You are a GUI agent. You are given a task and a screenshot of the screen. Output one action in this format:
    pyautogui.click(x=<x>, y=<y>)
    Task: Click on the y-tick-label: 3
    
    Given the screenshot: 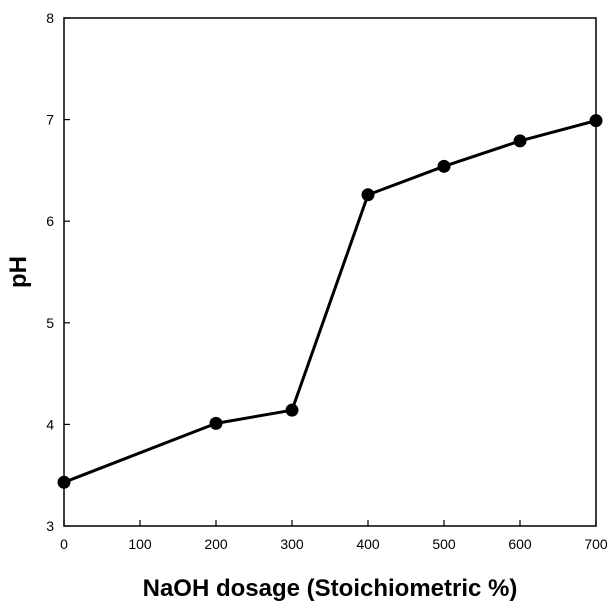 What is the action you would take?
    pyautogui.click(x=50, y=526)
    